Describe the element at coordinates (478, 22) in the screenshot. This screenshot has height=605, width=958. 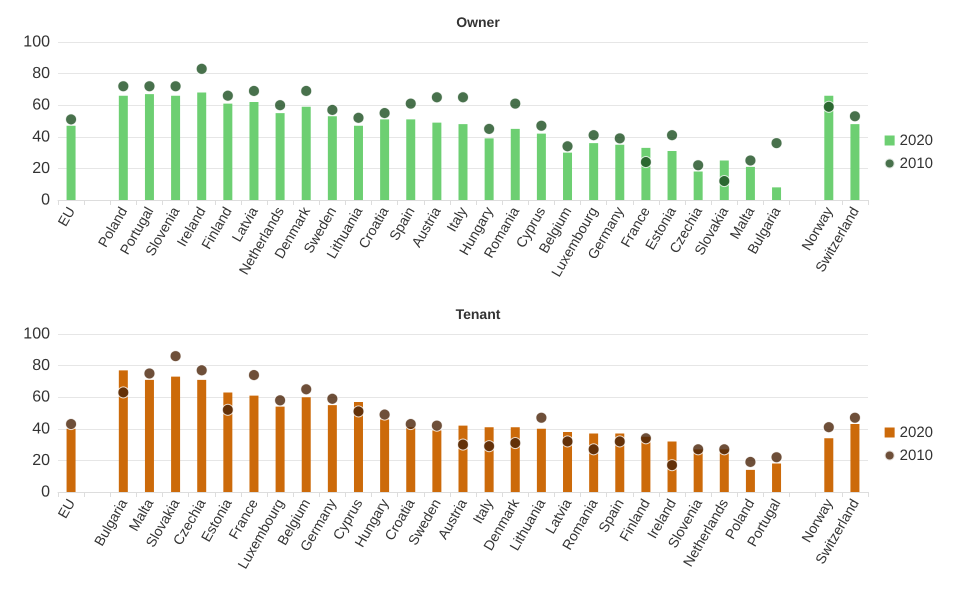
I see `chart-title: Owner` at that location.